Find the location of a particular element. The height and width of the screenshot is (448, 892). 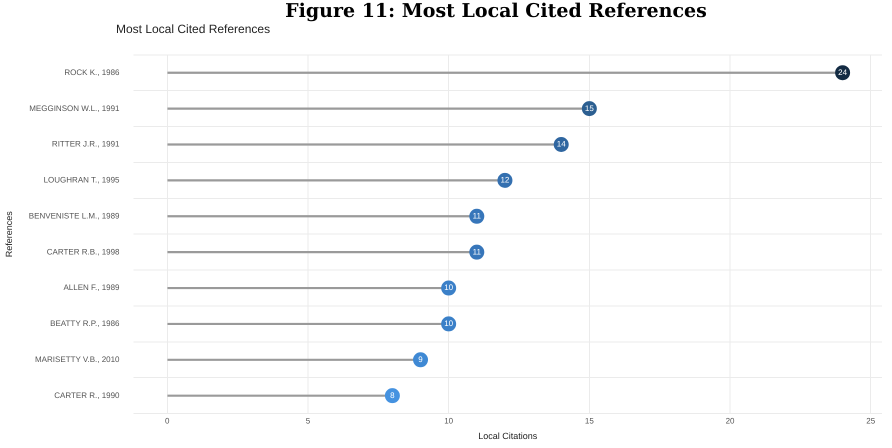

y-tick-label: LOUGHRAN T., 1995 is located at coordinates (82, 180).